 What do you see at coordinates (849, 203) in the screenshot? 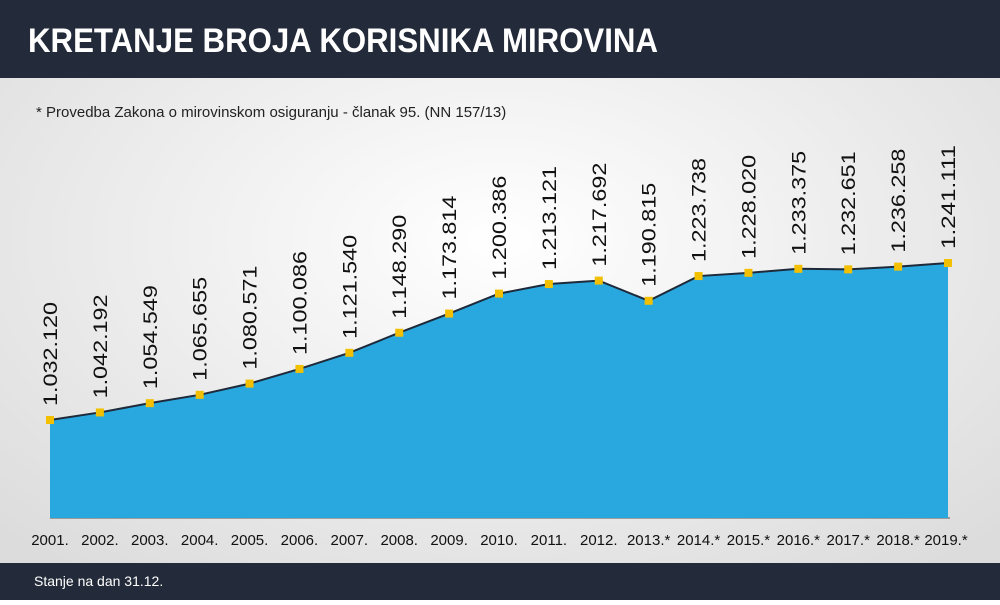
I see `value-label: 1.232.651` at bounding box center [849, 203].